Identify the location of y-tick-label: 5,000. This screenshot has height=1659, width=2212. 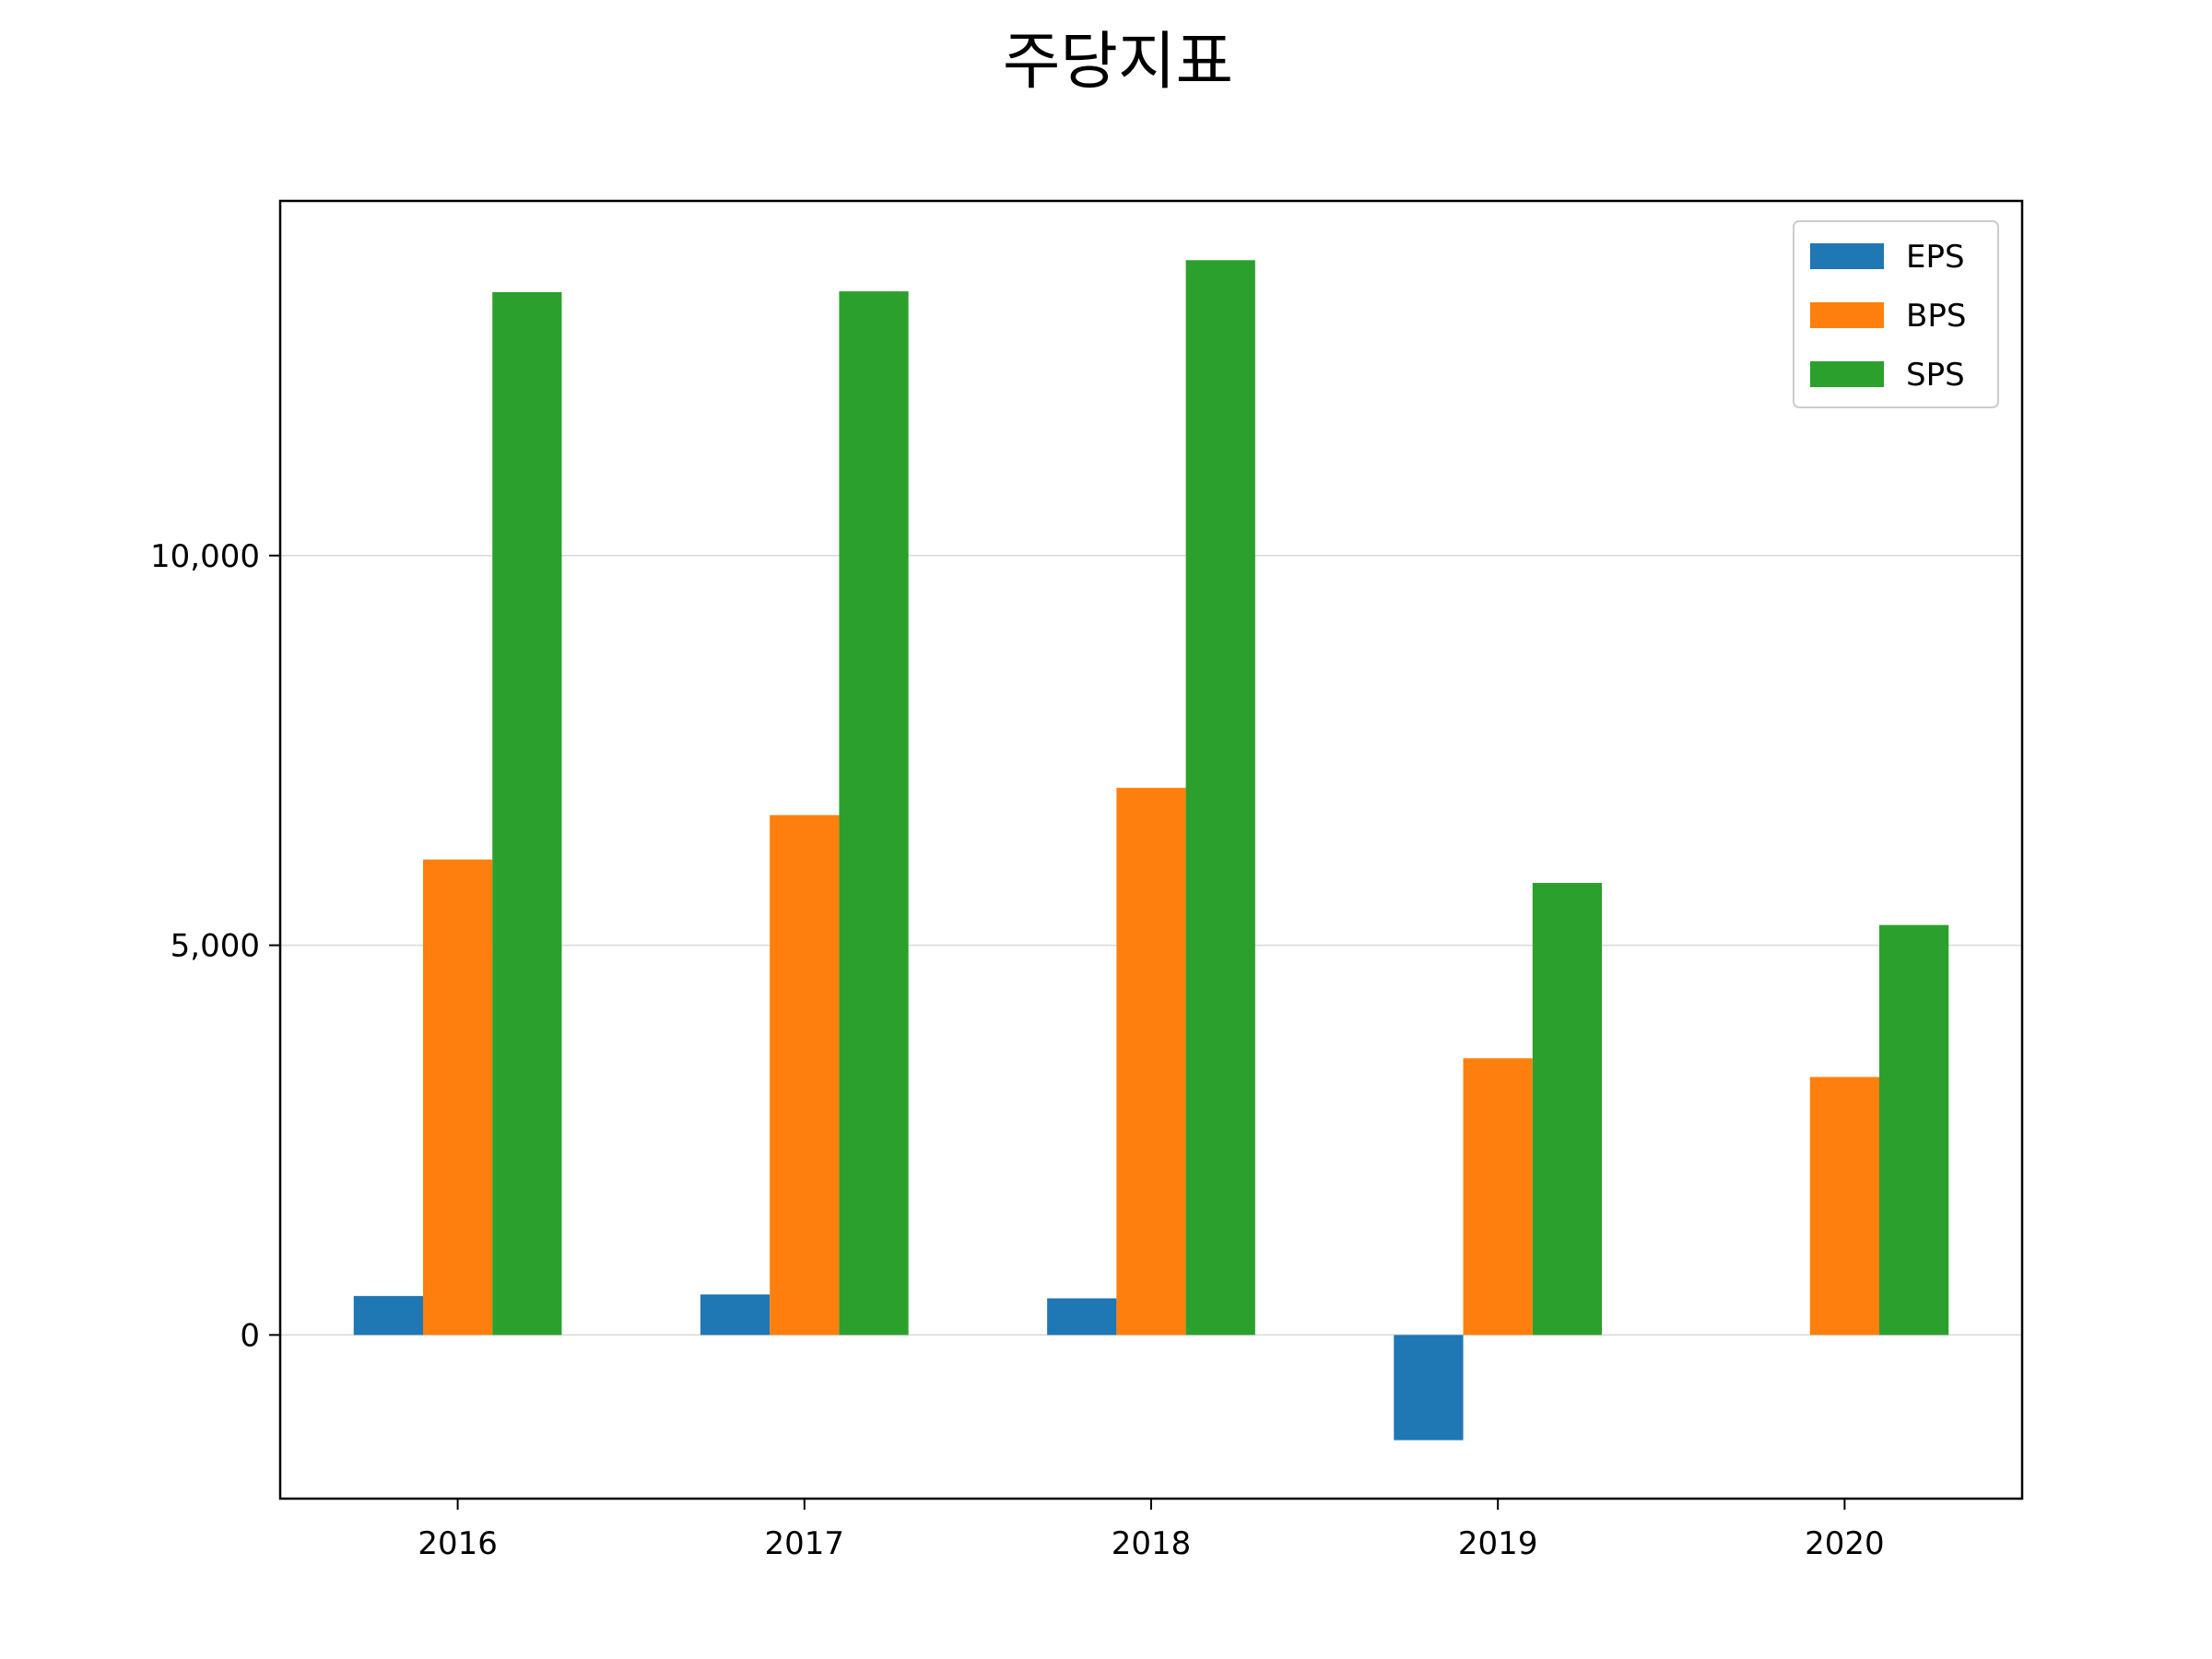
(215, 946).